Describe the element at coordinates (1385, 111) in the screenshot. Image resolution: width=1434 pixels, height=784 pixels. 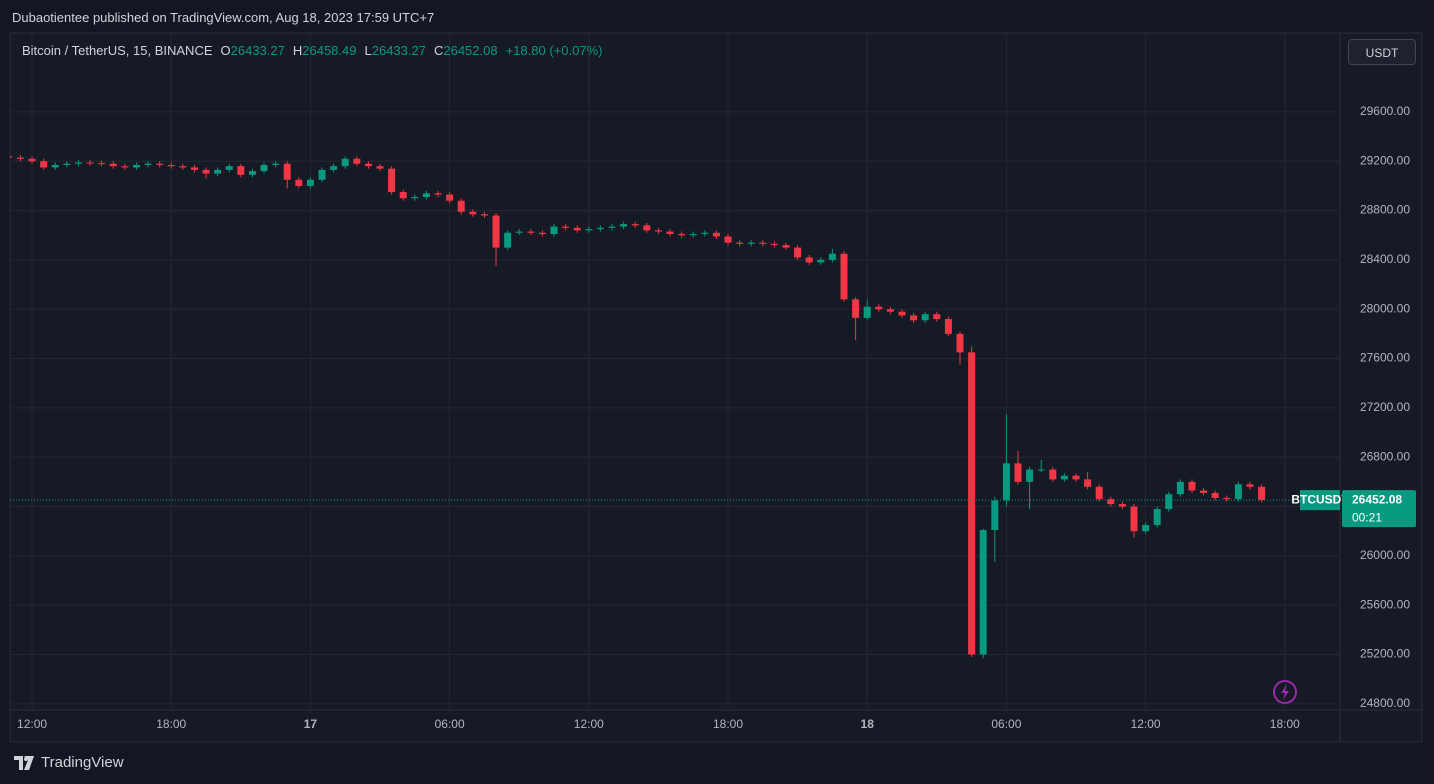
I see `y-tick-label: 29600.00` at that location.